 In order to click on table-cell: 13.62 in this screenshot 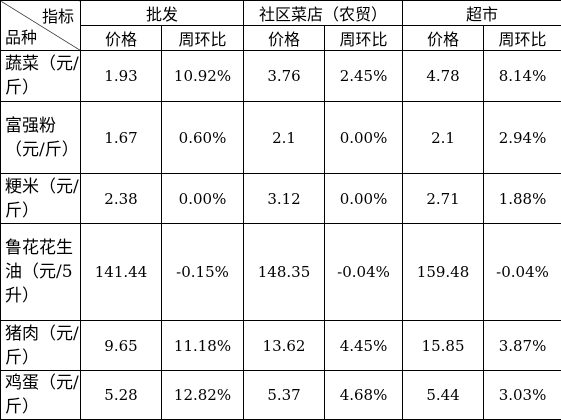, I will do `click(284, 345)`.